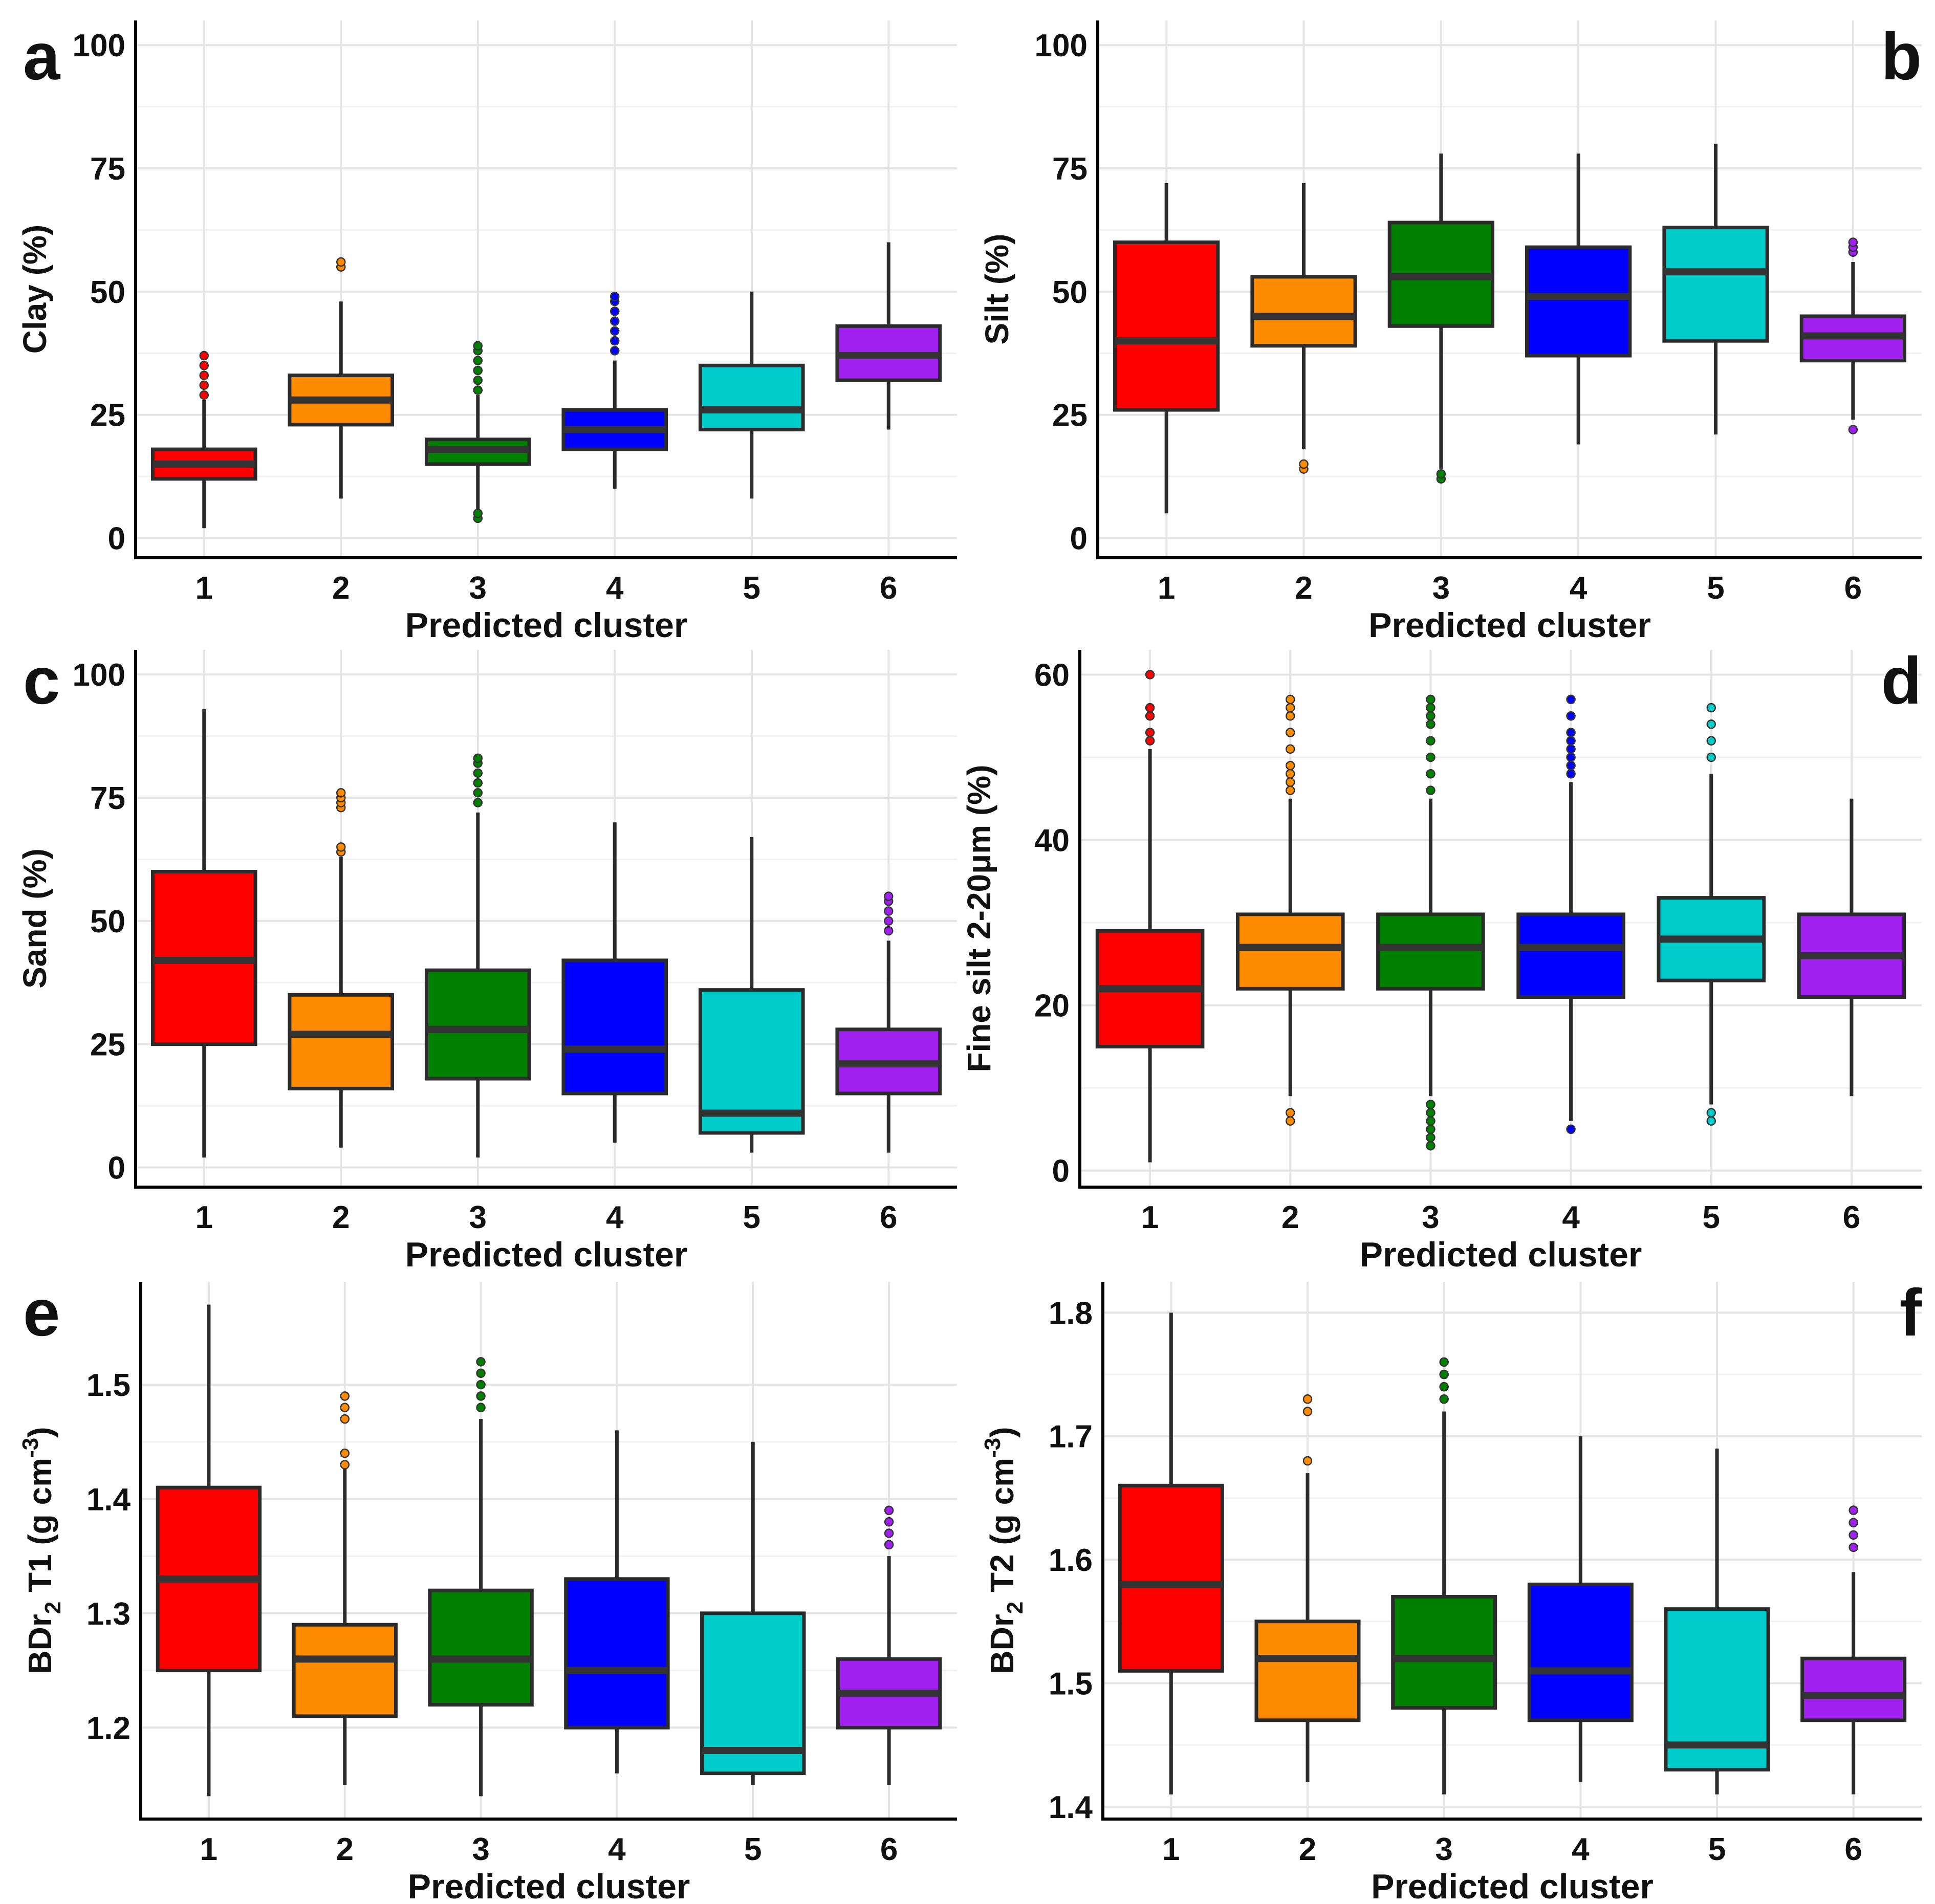 This screenshot has height=1904, width=1935. Describe the element at coordinates (1071, 1807) in the screenshot. I see `y-tick-label: 1.4` at that location.